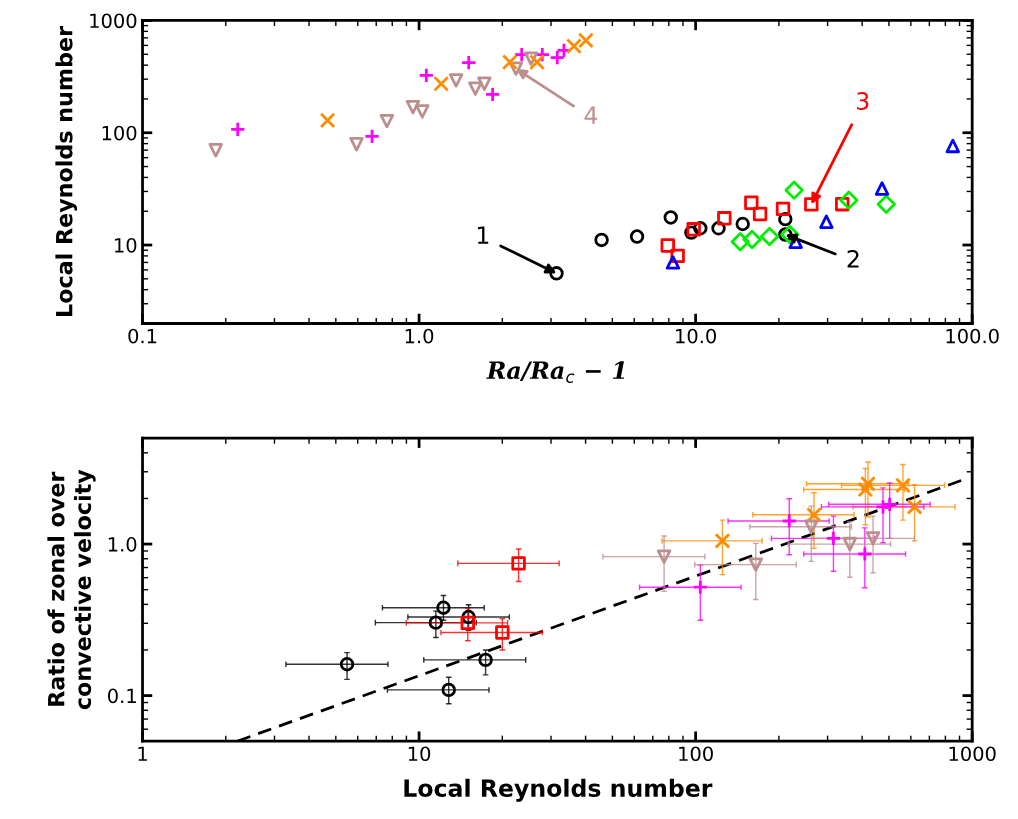 The image size is (1018, 819). What do you see at coordinates (853, 258) in the screenshot?
I see `annotation: 2` at bounding box center [853, 258].